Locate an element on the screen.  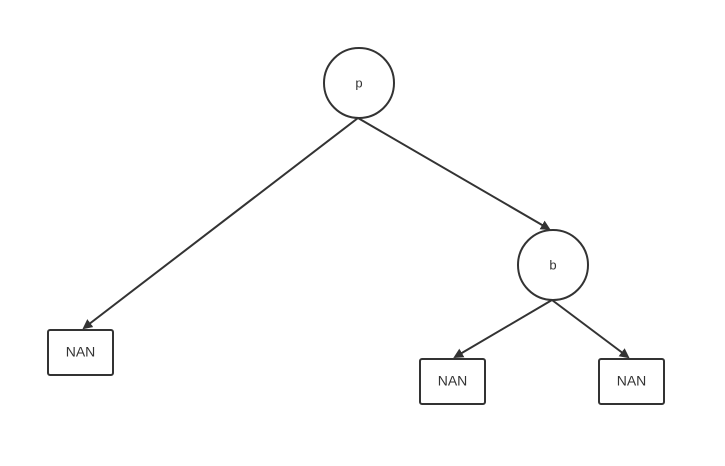
node-root-circle is located at coordinates (359, 83).